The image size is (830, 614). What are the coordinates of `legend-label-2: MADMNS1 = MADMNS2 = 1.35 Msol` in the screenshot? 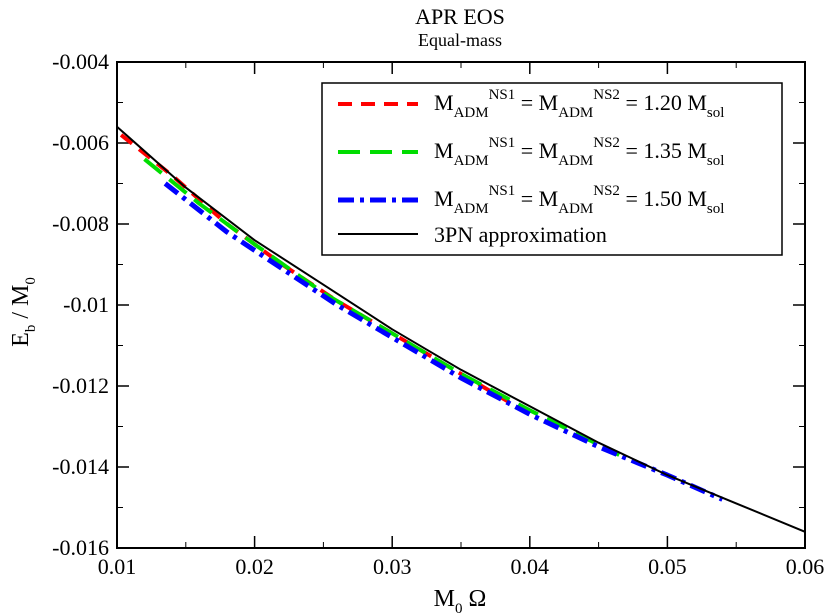 It's located at (579, 152).